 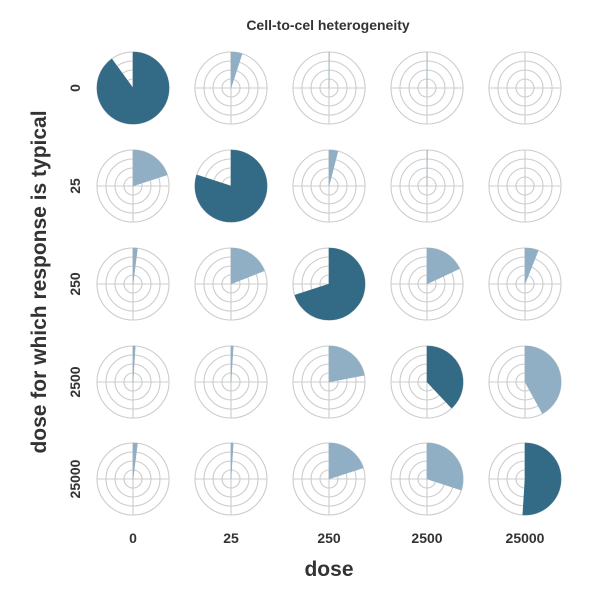 What do you see at coordinates (525, 538) in the screenshot?
I see `x-tick-25000: 25000` at bounding box center [525, 538].